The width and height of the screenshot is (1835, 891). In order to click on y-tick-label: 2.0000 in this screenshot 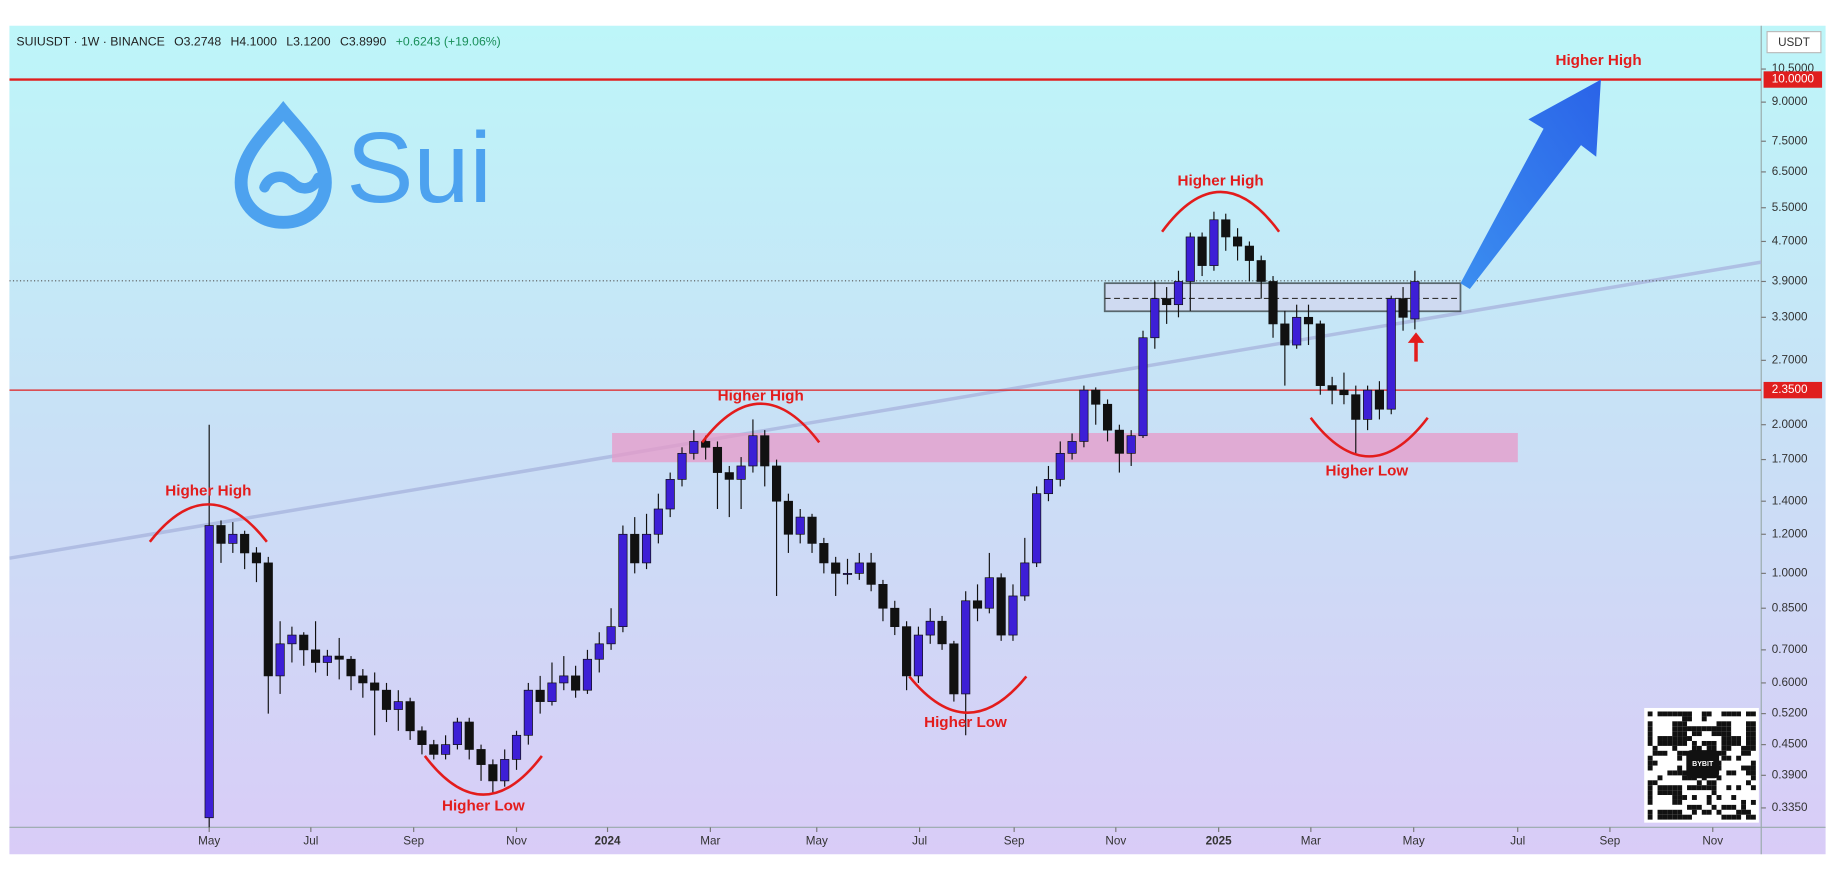, I will do `click(1790, 424)`.